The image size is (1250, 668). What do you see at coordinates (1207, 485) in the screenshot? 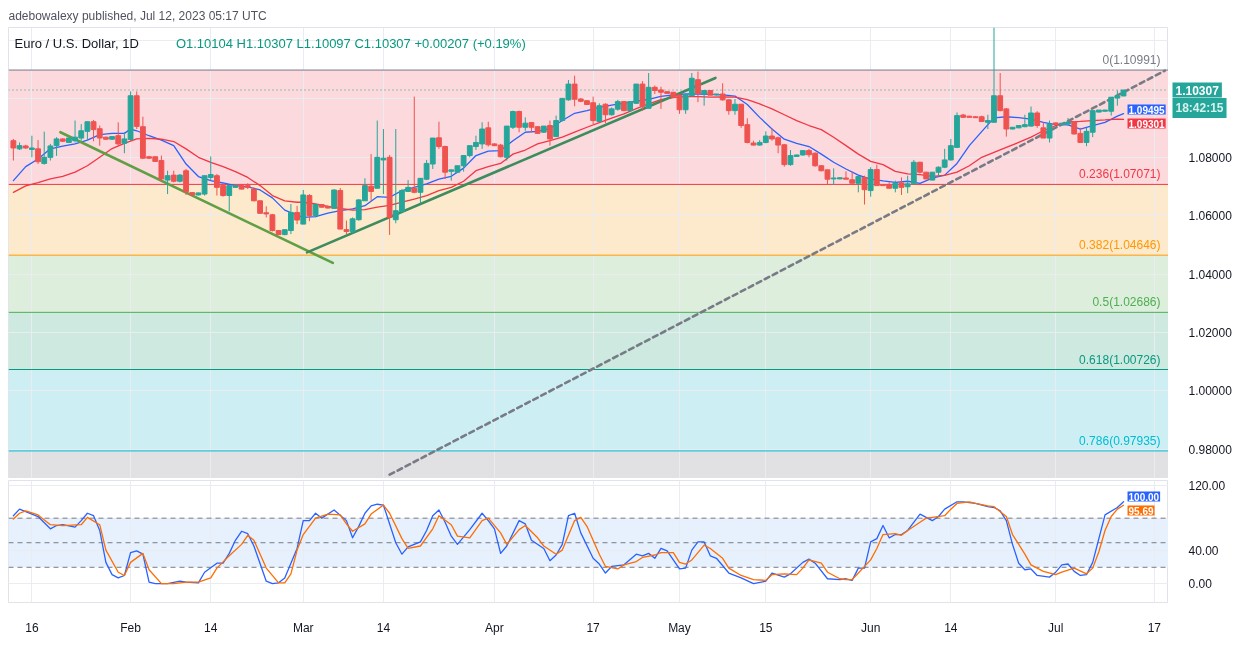
I see `y-tick-label: 120.00` at bounding box center [1207, 485].